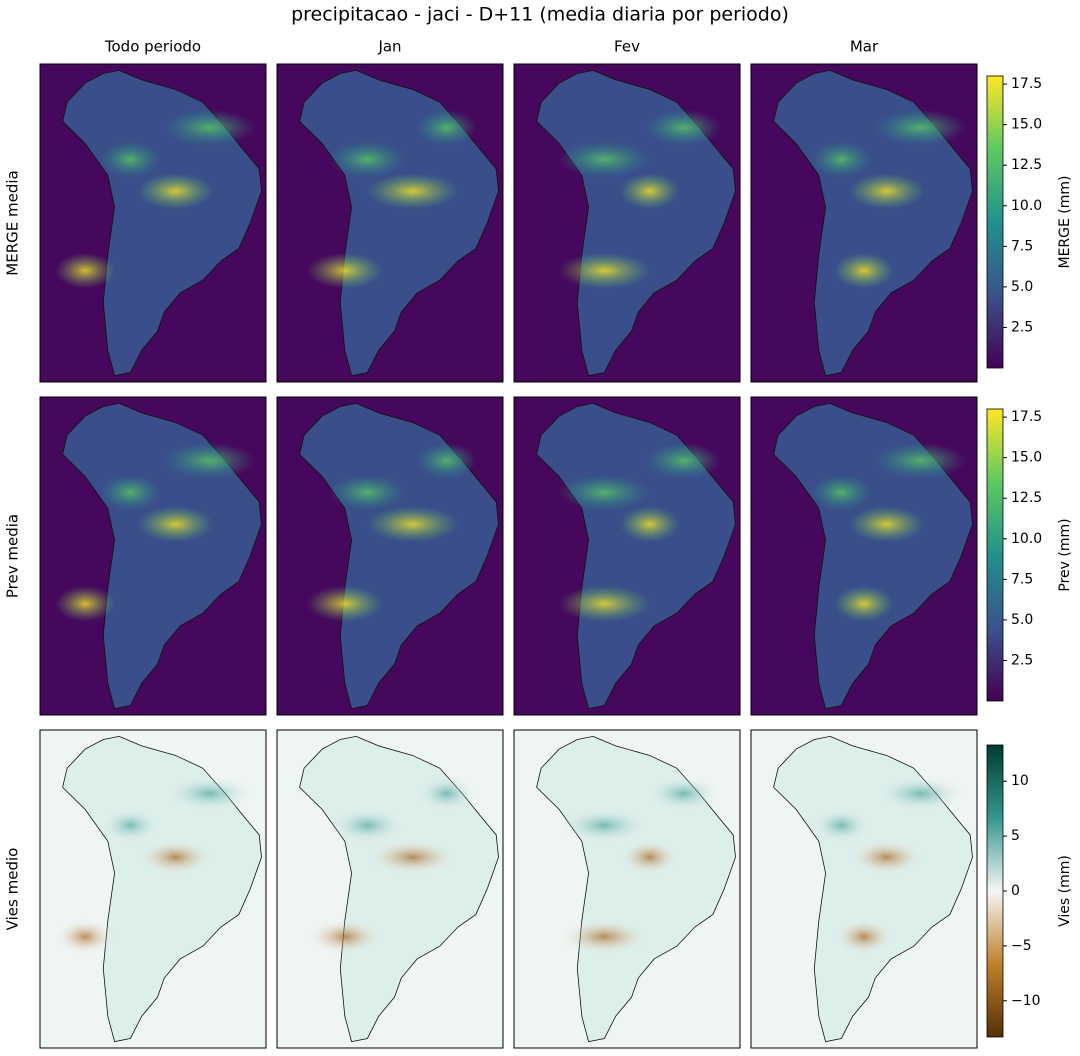 This screenshot has height=1056, width=1080. What do you see at coordinates (13, 222) in the screenshot?
I see `row-label: MERGE media` at bounding box center [13, 222].